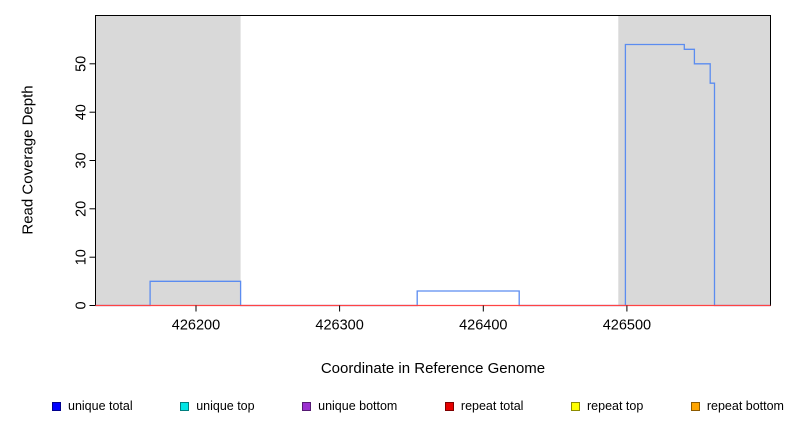  Describe the element at coordinates (627, 326) in the screenshot. I see `x-tick-label: 426500` at that location.